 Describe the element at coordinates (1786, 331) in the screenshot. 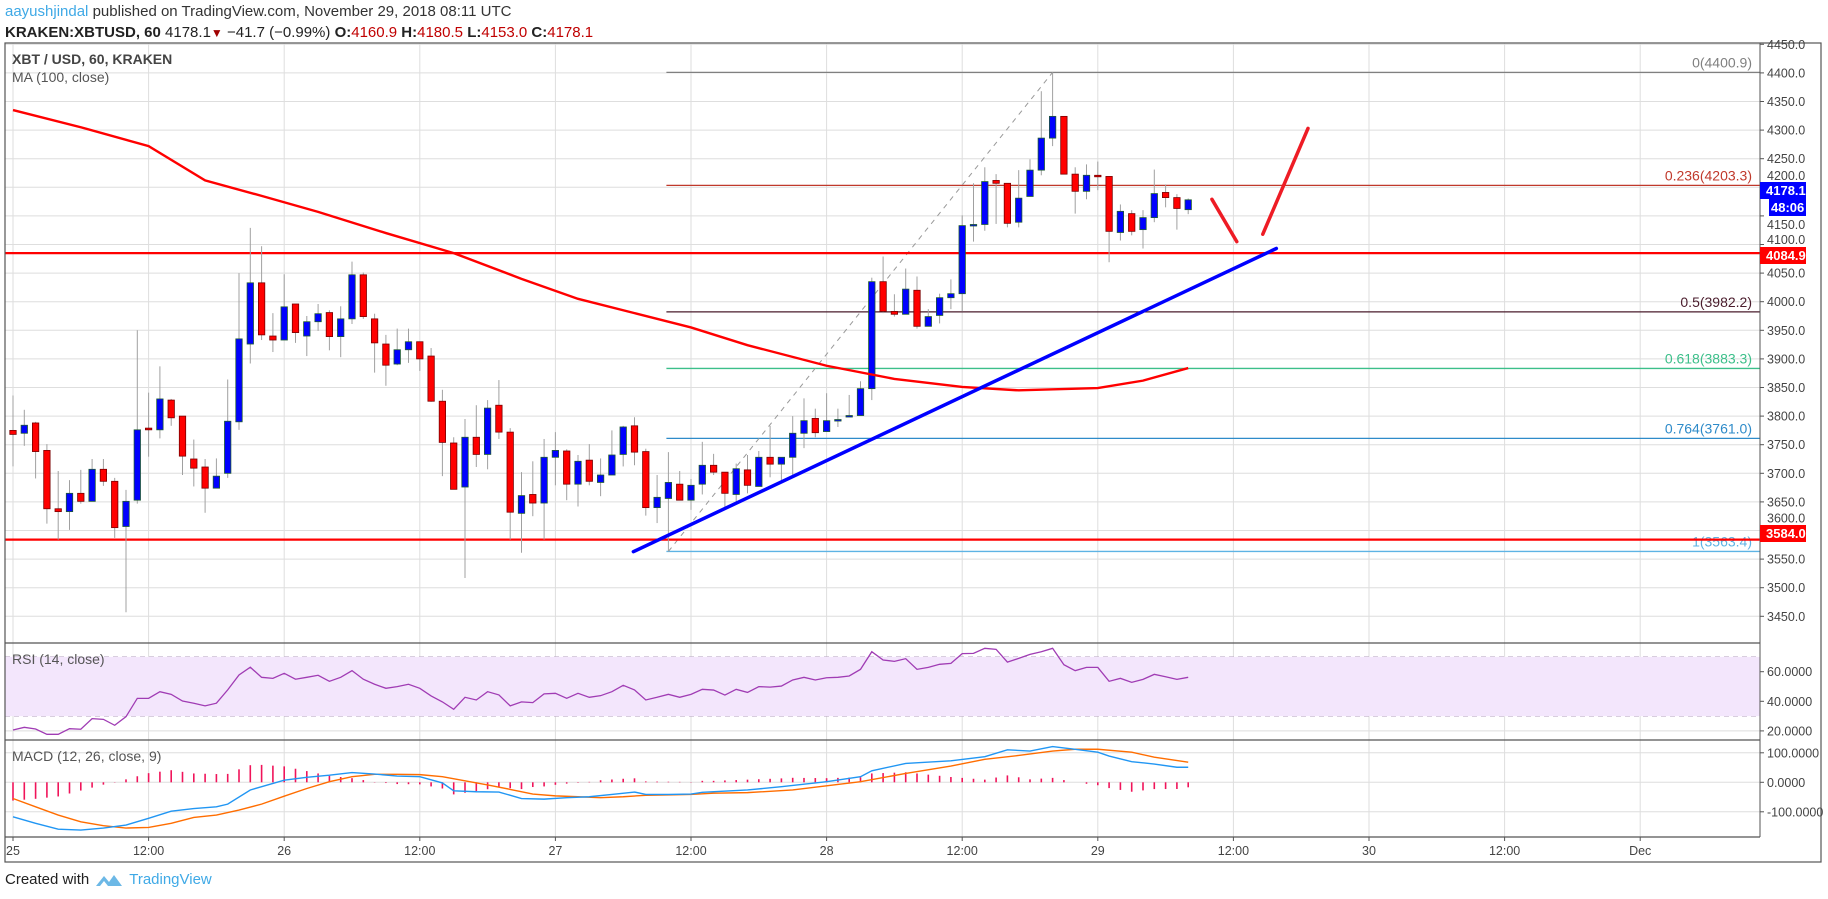

I see `price-axis-label: 3950.0` at that location.